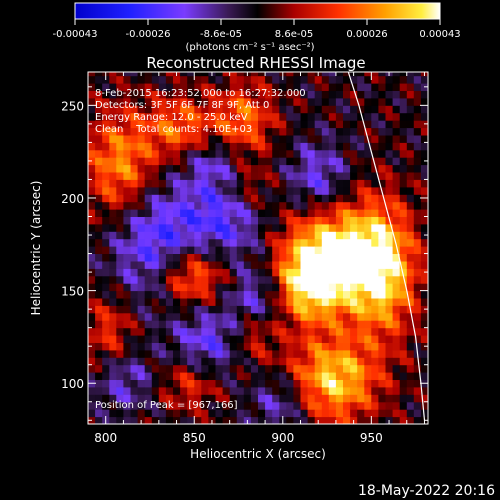 The height and width of the screenshot is (500, 500). What do you see at coordinates (148, 34) in the screenshot?
I see `colorbar-tick-label: -0.00026` at bounding box center [148, 34].